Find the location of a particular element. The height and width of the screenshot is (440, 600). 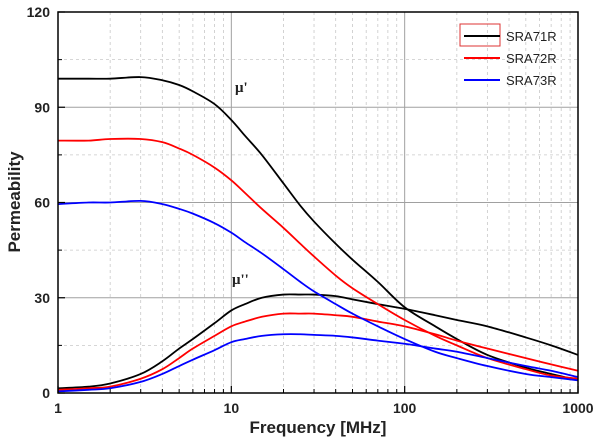

y-tick-label: 60 is located at coordinates (42, 203).